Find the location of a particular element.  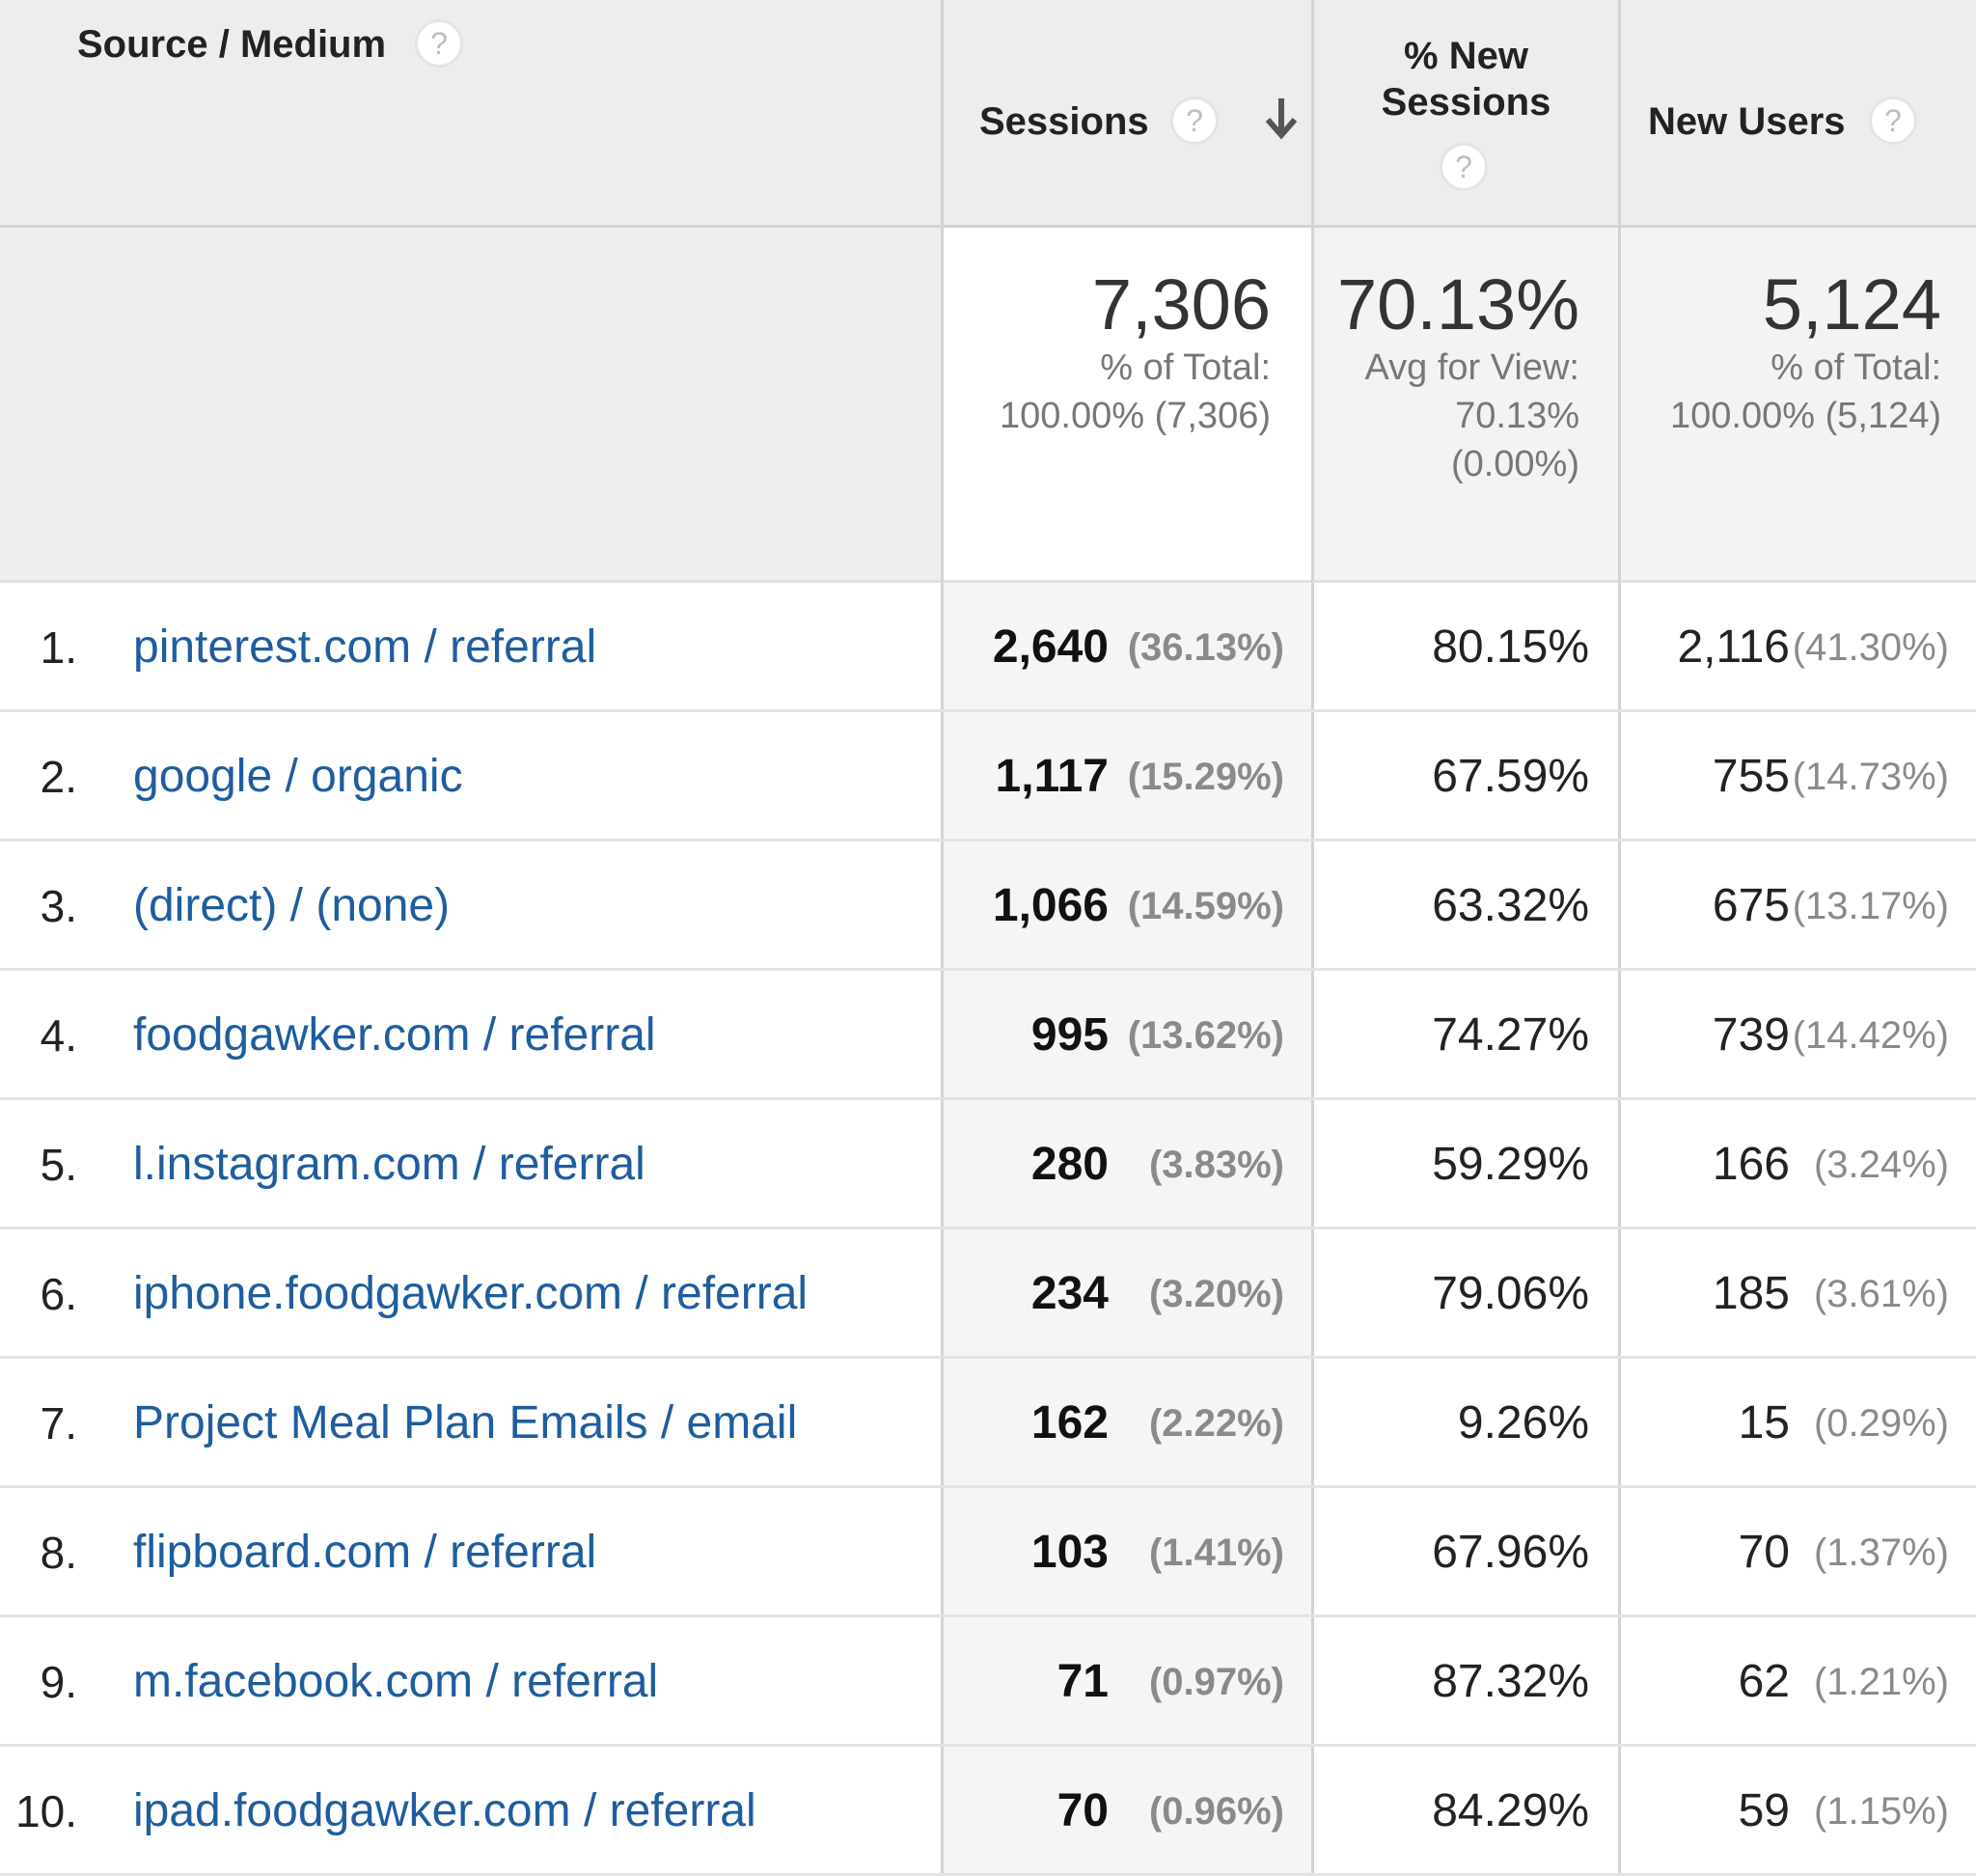

sessions-cell: 1,066 (14.59%) is located at coordinates (1126, 904).